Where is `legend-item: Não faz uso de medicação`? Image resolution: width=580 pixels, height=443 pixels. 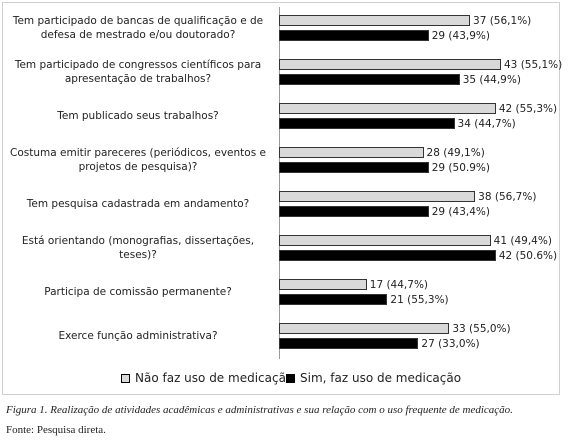 legend-item: Não faz uso de medicação is located at coordinates (207, 378).